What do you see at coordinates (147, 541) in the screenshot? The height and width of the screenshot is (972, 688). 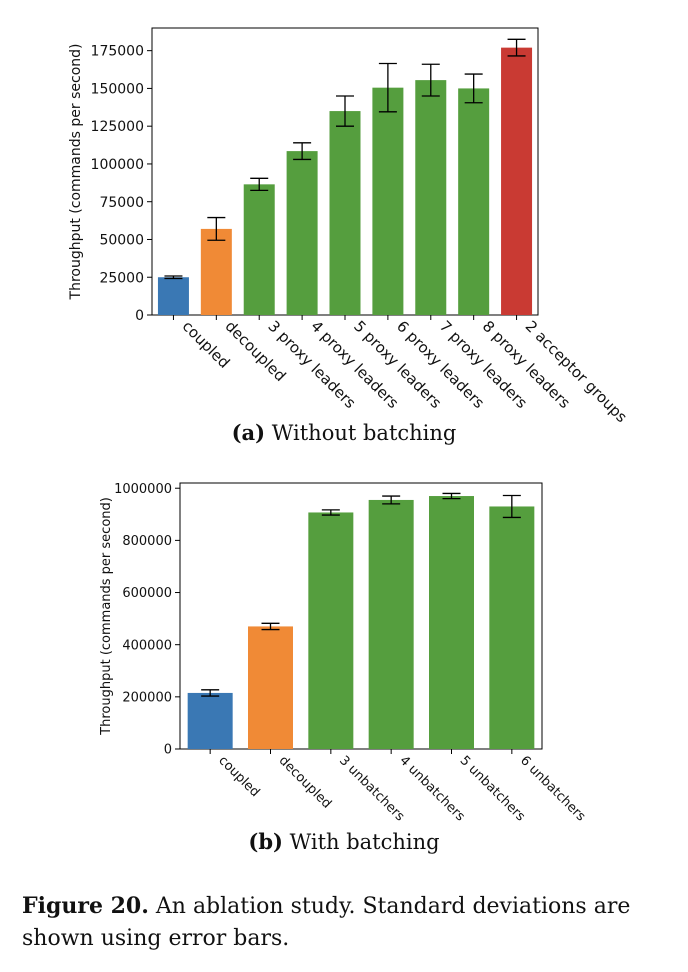 I see `y-tick-label-b: 800000` at bounding box center [147, 541].